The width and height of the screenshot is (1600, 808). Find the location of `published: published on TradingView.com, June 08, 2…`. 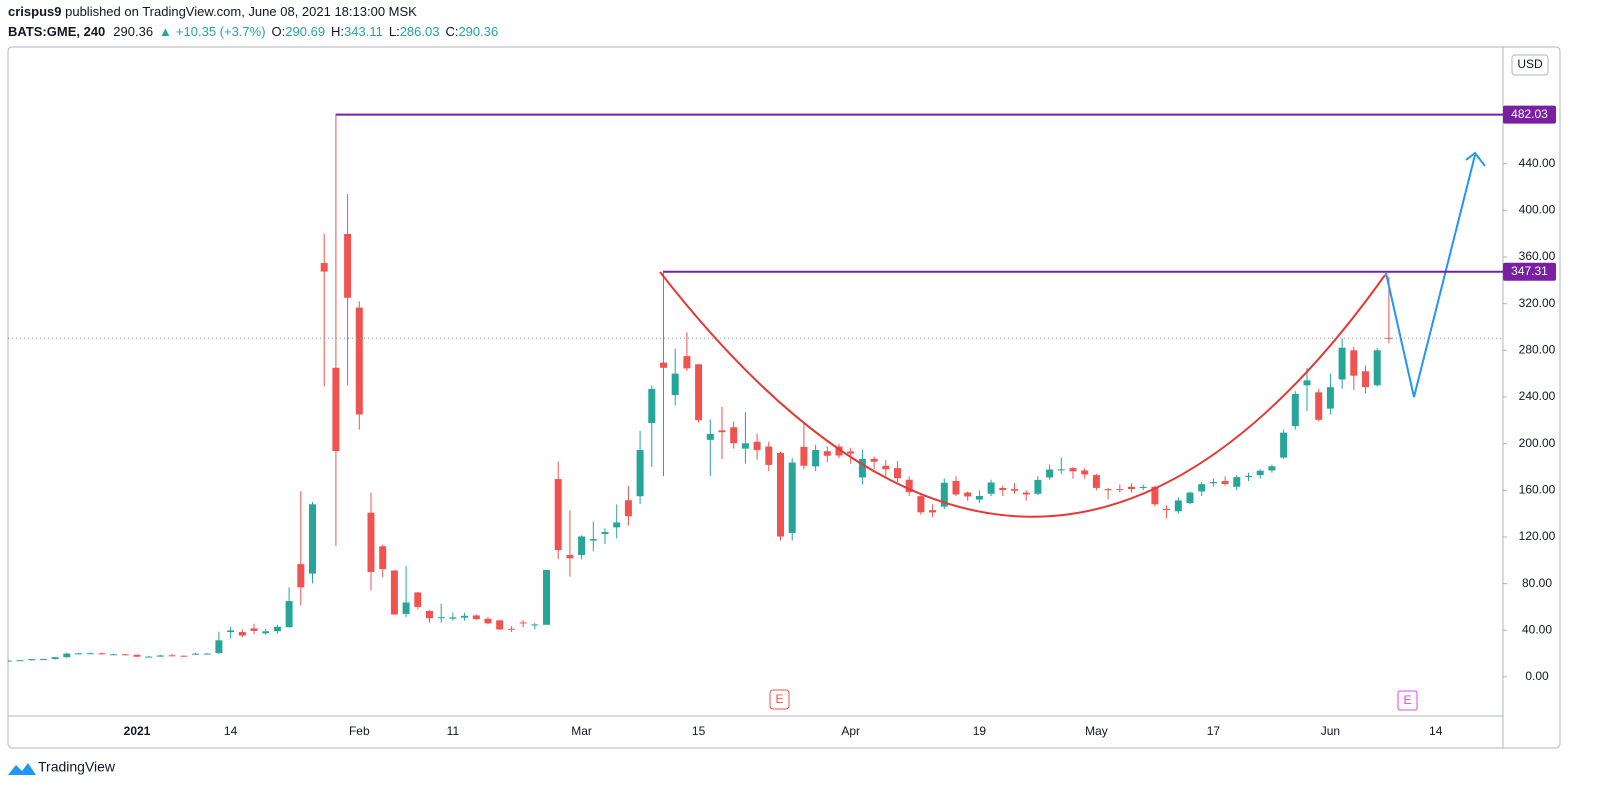

published: published on TradingView.com, June 08, 2… is located at coordinates (241, 11).